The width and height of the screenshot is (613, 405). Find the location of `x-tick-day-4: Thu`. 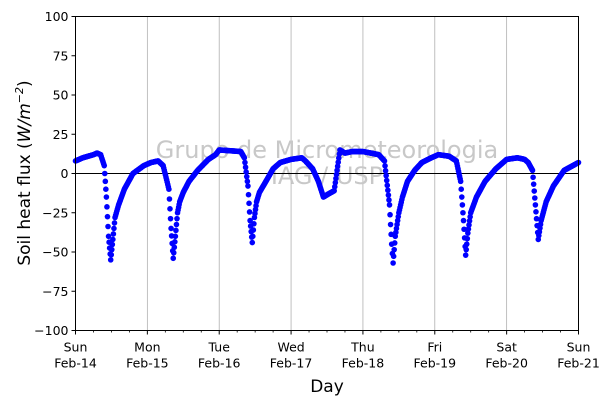

x-tick-day-4: Thu is located at coordinates (362, 347).